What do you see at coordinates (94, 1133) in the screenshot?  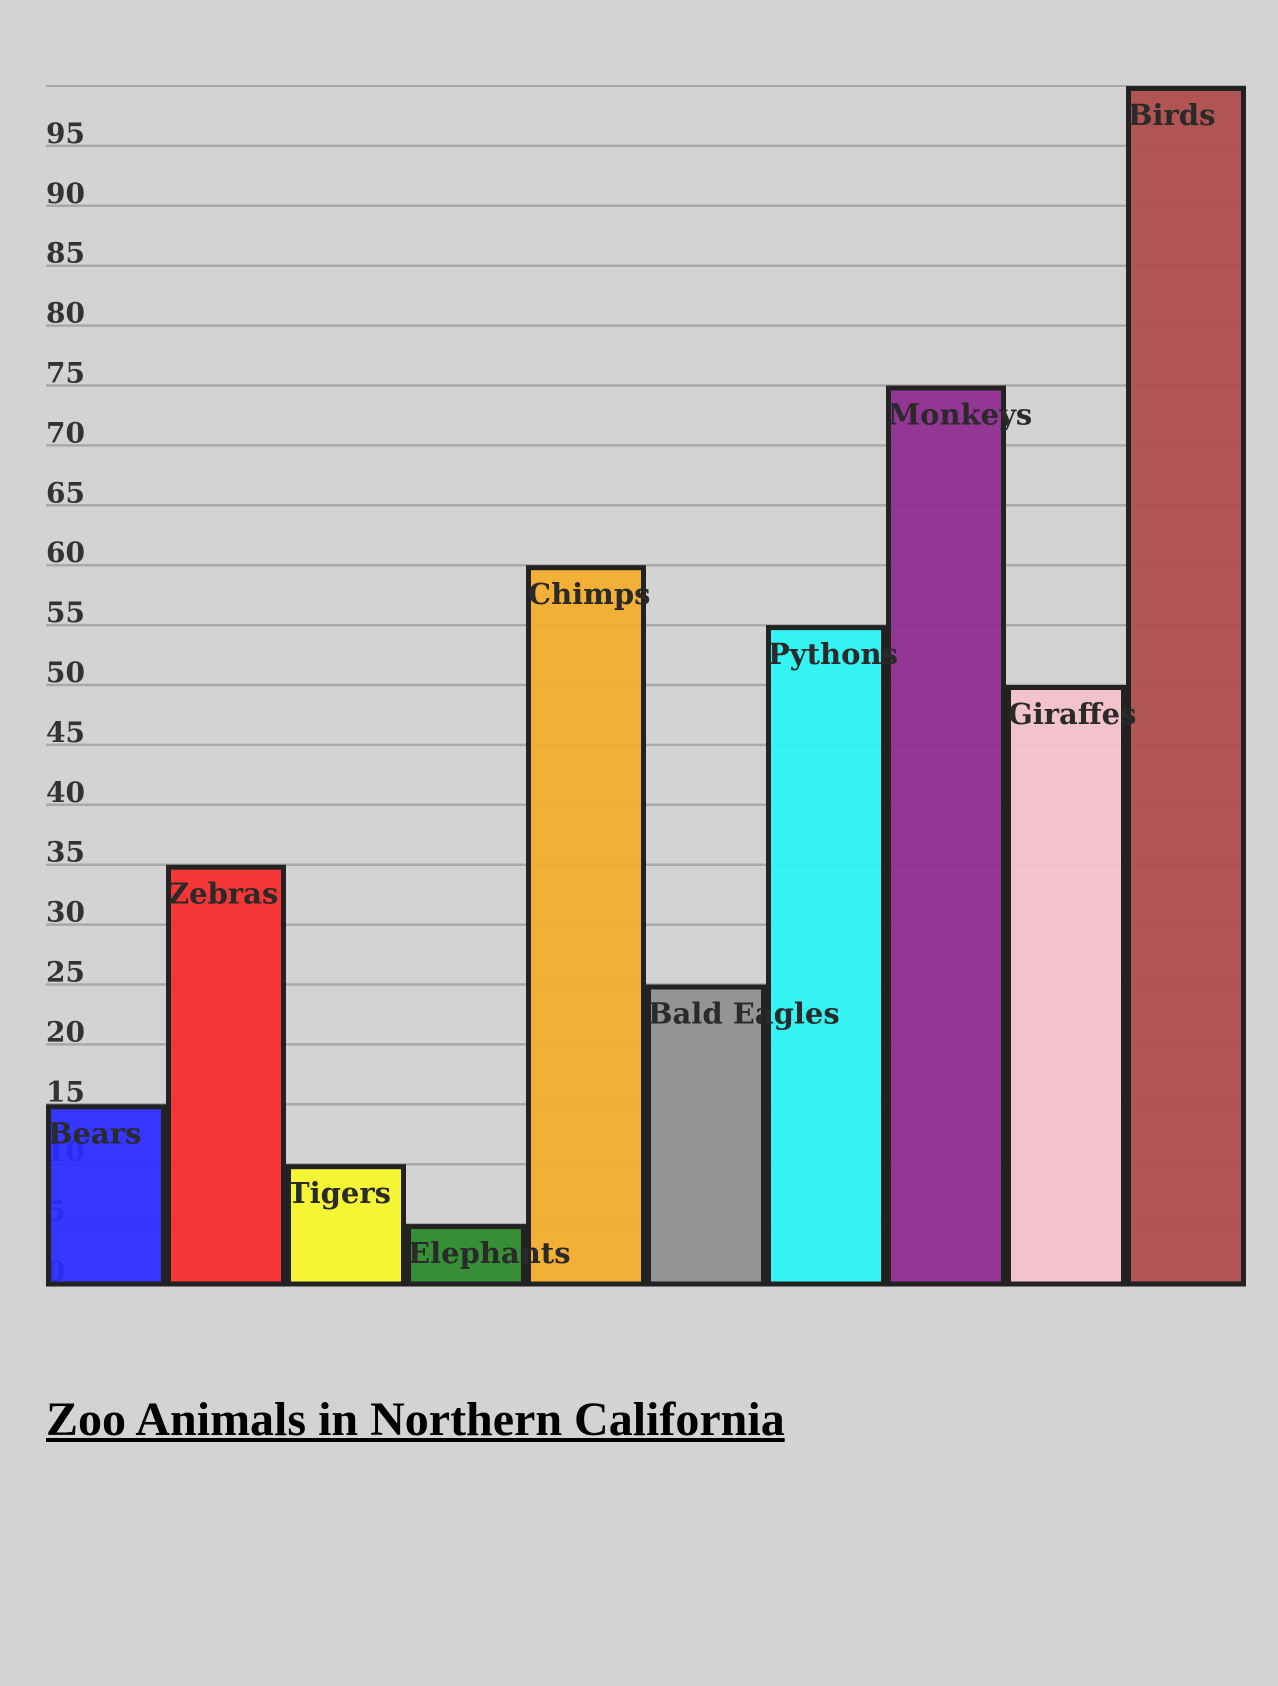 I see `bar-label: Bears` at bounding box center [94, 1133].